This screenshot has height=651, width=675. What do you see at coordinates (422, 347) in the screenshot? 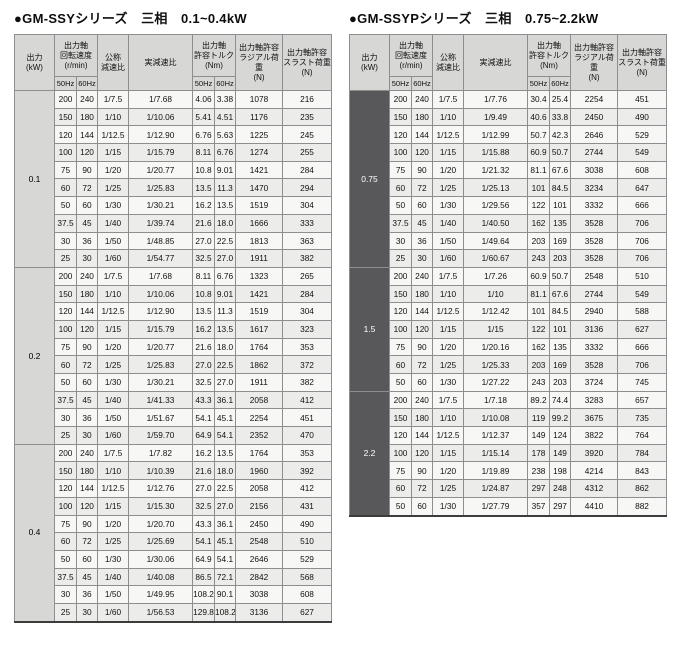
I see `cell-speed-60hz: 90` at bounding box center [422, 347].